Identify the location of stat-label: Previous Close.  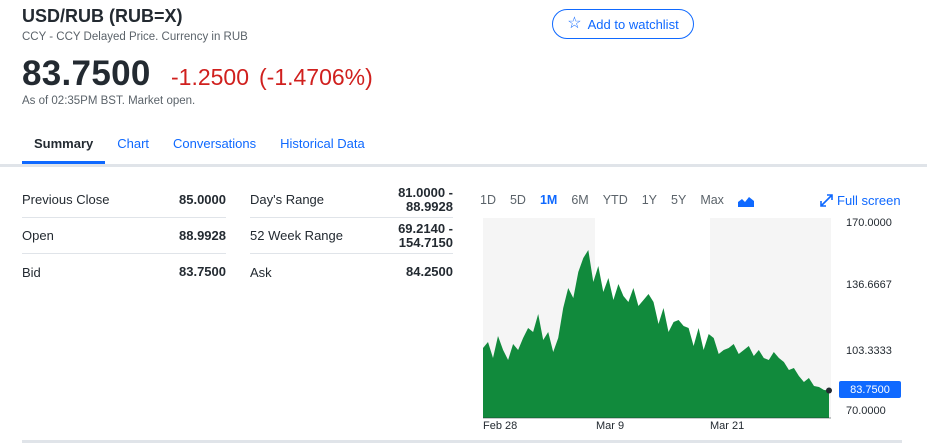
(66, 199).